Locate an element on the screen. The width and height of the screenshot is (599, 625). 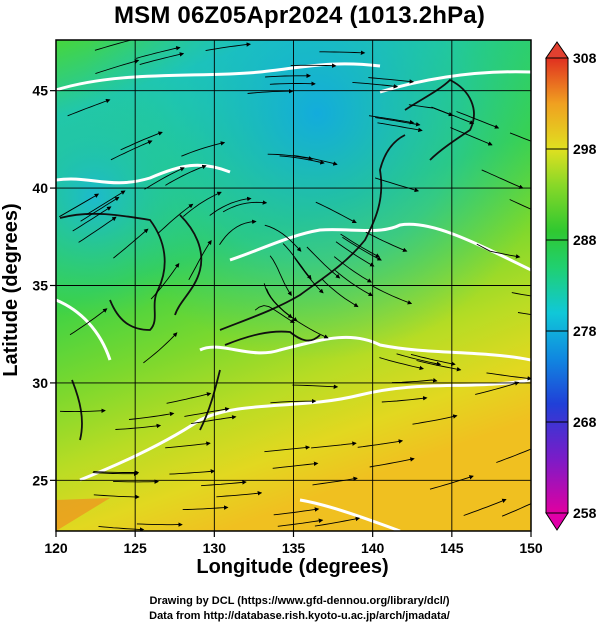
x-axis-label: Longitude (degrees) is located at coordinates (292, 567).